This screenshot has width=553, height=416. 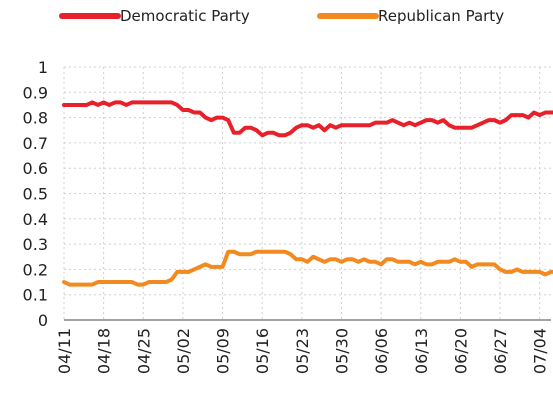 I want to click on y-tick-label: 1, so click(x=43, y=67).